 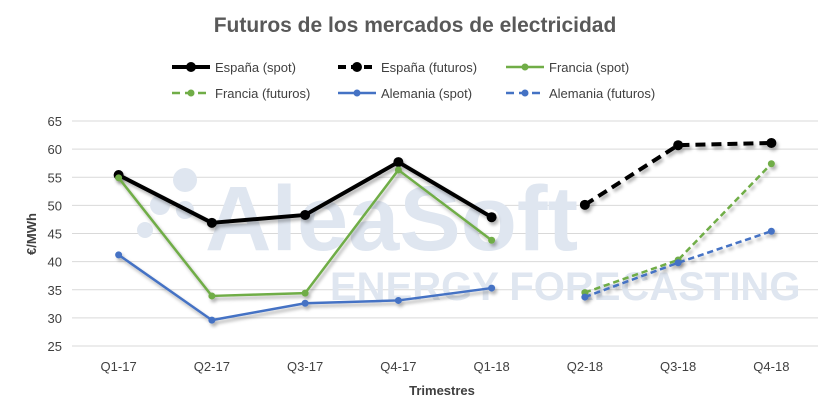 I want to click on x-axis-label: Trimestres, so click(x=442, y=390).